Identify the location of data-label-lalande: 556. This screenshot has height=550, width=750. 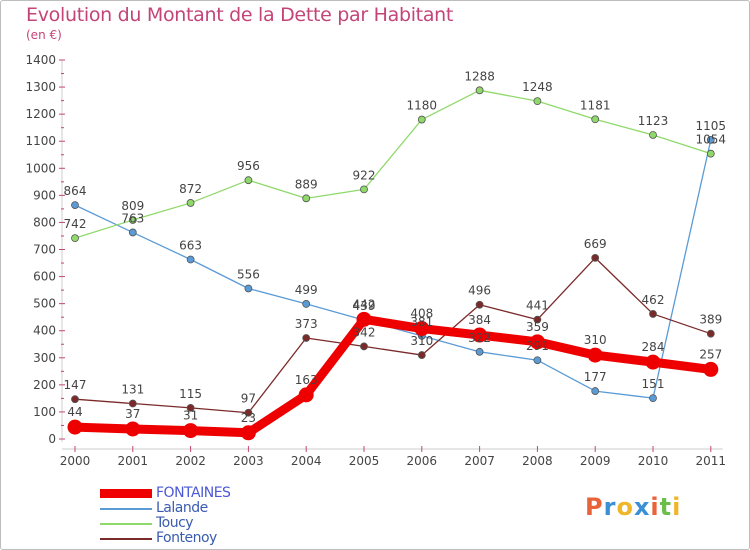
(248, 274).